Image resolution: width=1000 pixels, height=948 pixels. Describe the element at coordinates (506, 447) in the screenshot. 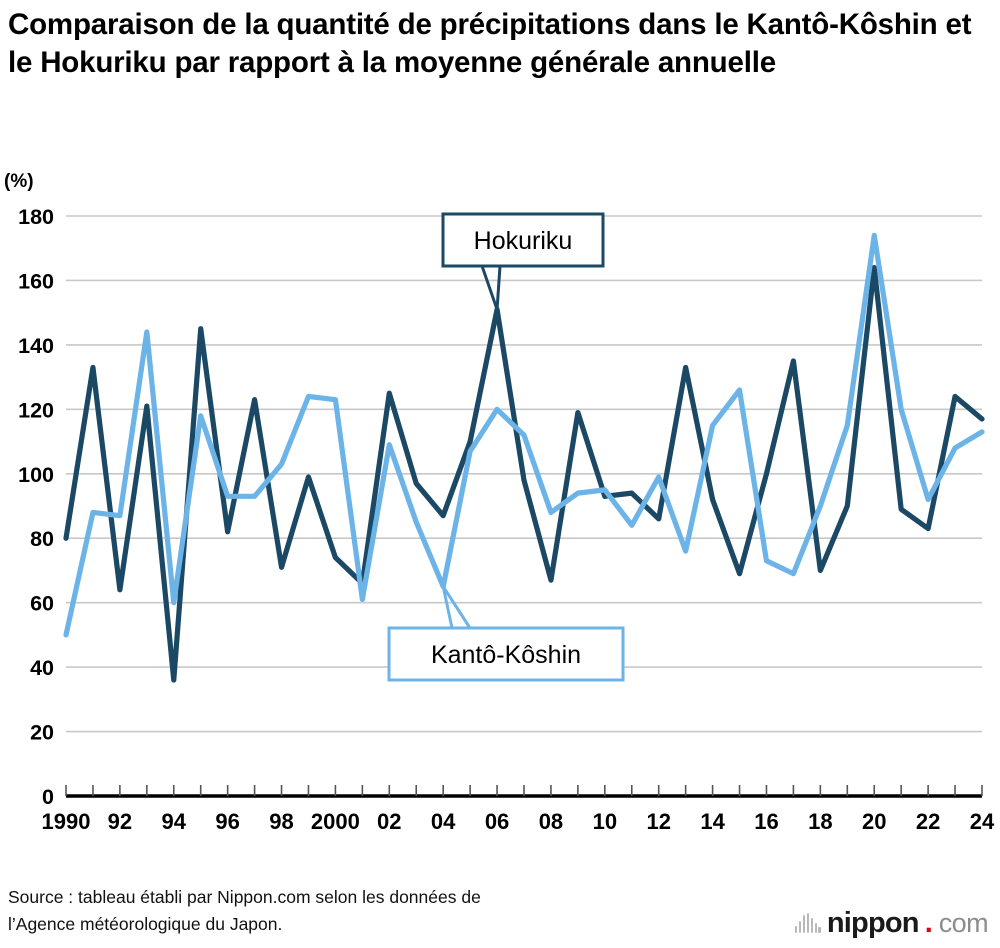

I see `chart-annotations: Hokuriku Kantô-Kôshin` at that location.